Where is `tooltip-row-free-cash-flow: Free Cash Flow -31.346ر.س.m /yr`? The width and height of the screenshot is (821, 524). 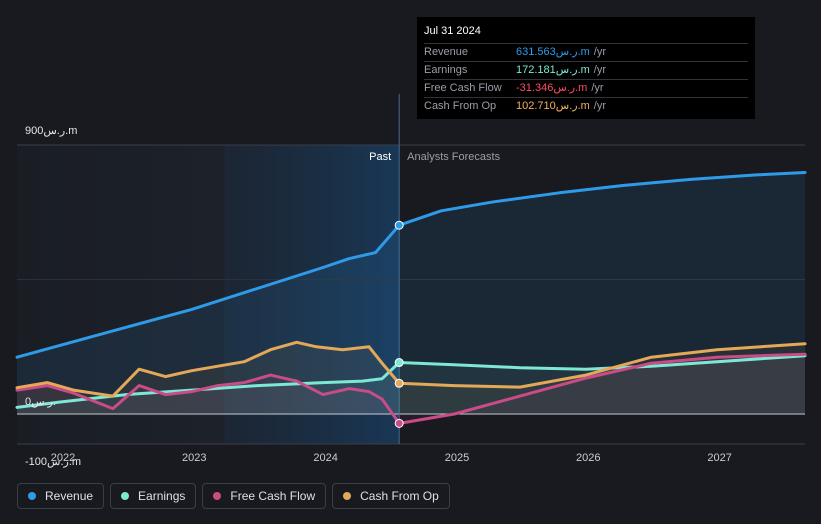 tooltip-row-free-cash-flow: Free Cash Flow -31.346ر.س.m /yr is located at coordinates (586, 89).